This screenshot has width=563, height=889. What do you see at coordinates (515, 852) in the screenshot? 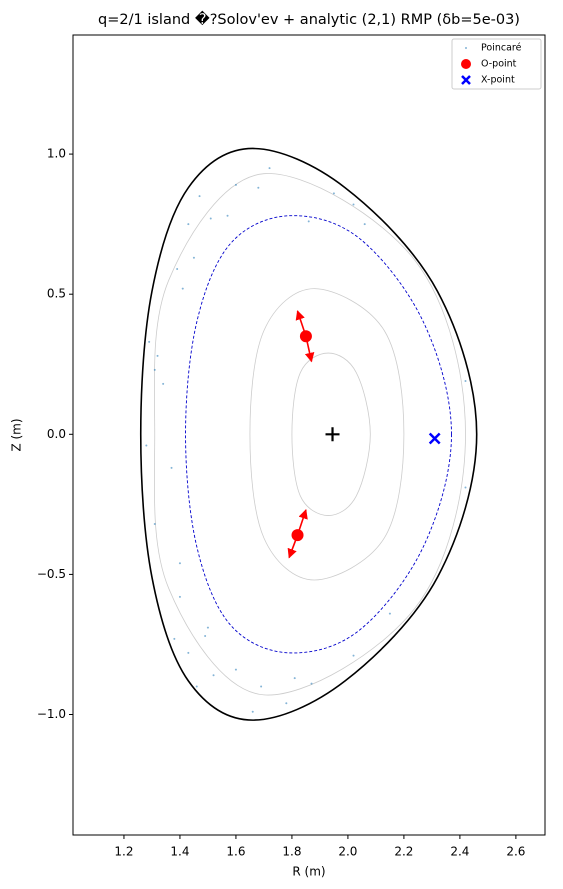
I see `x-tick-label: 2.6` at bounding box center [515, 852].